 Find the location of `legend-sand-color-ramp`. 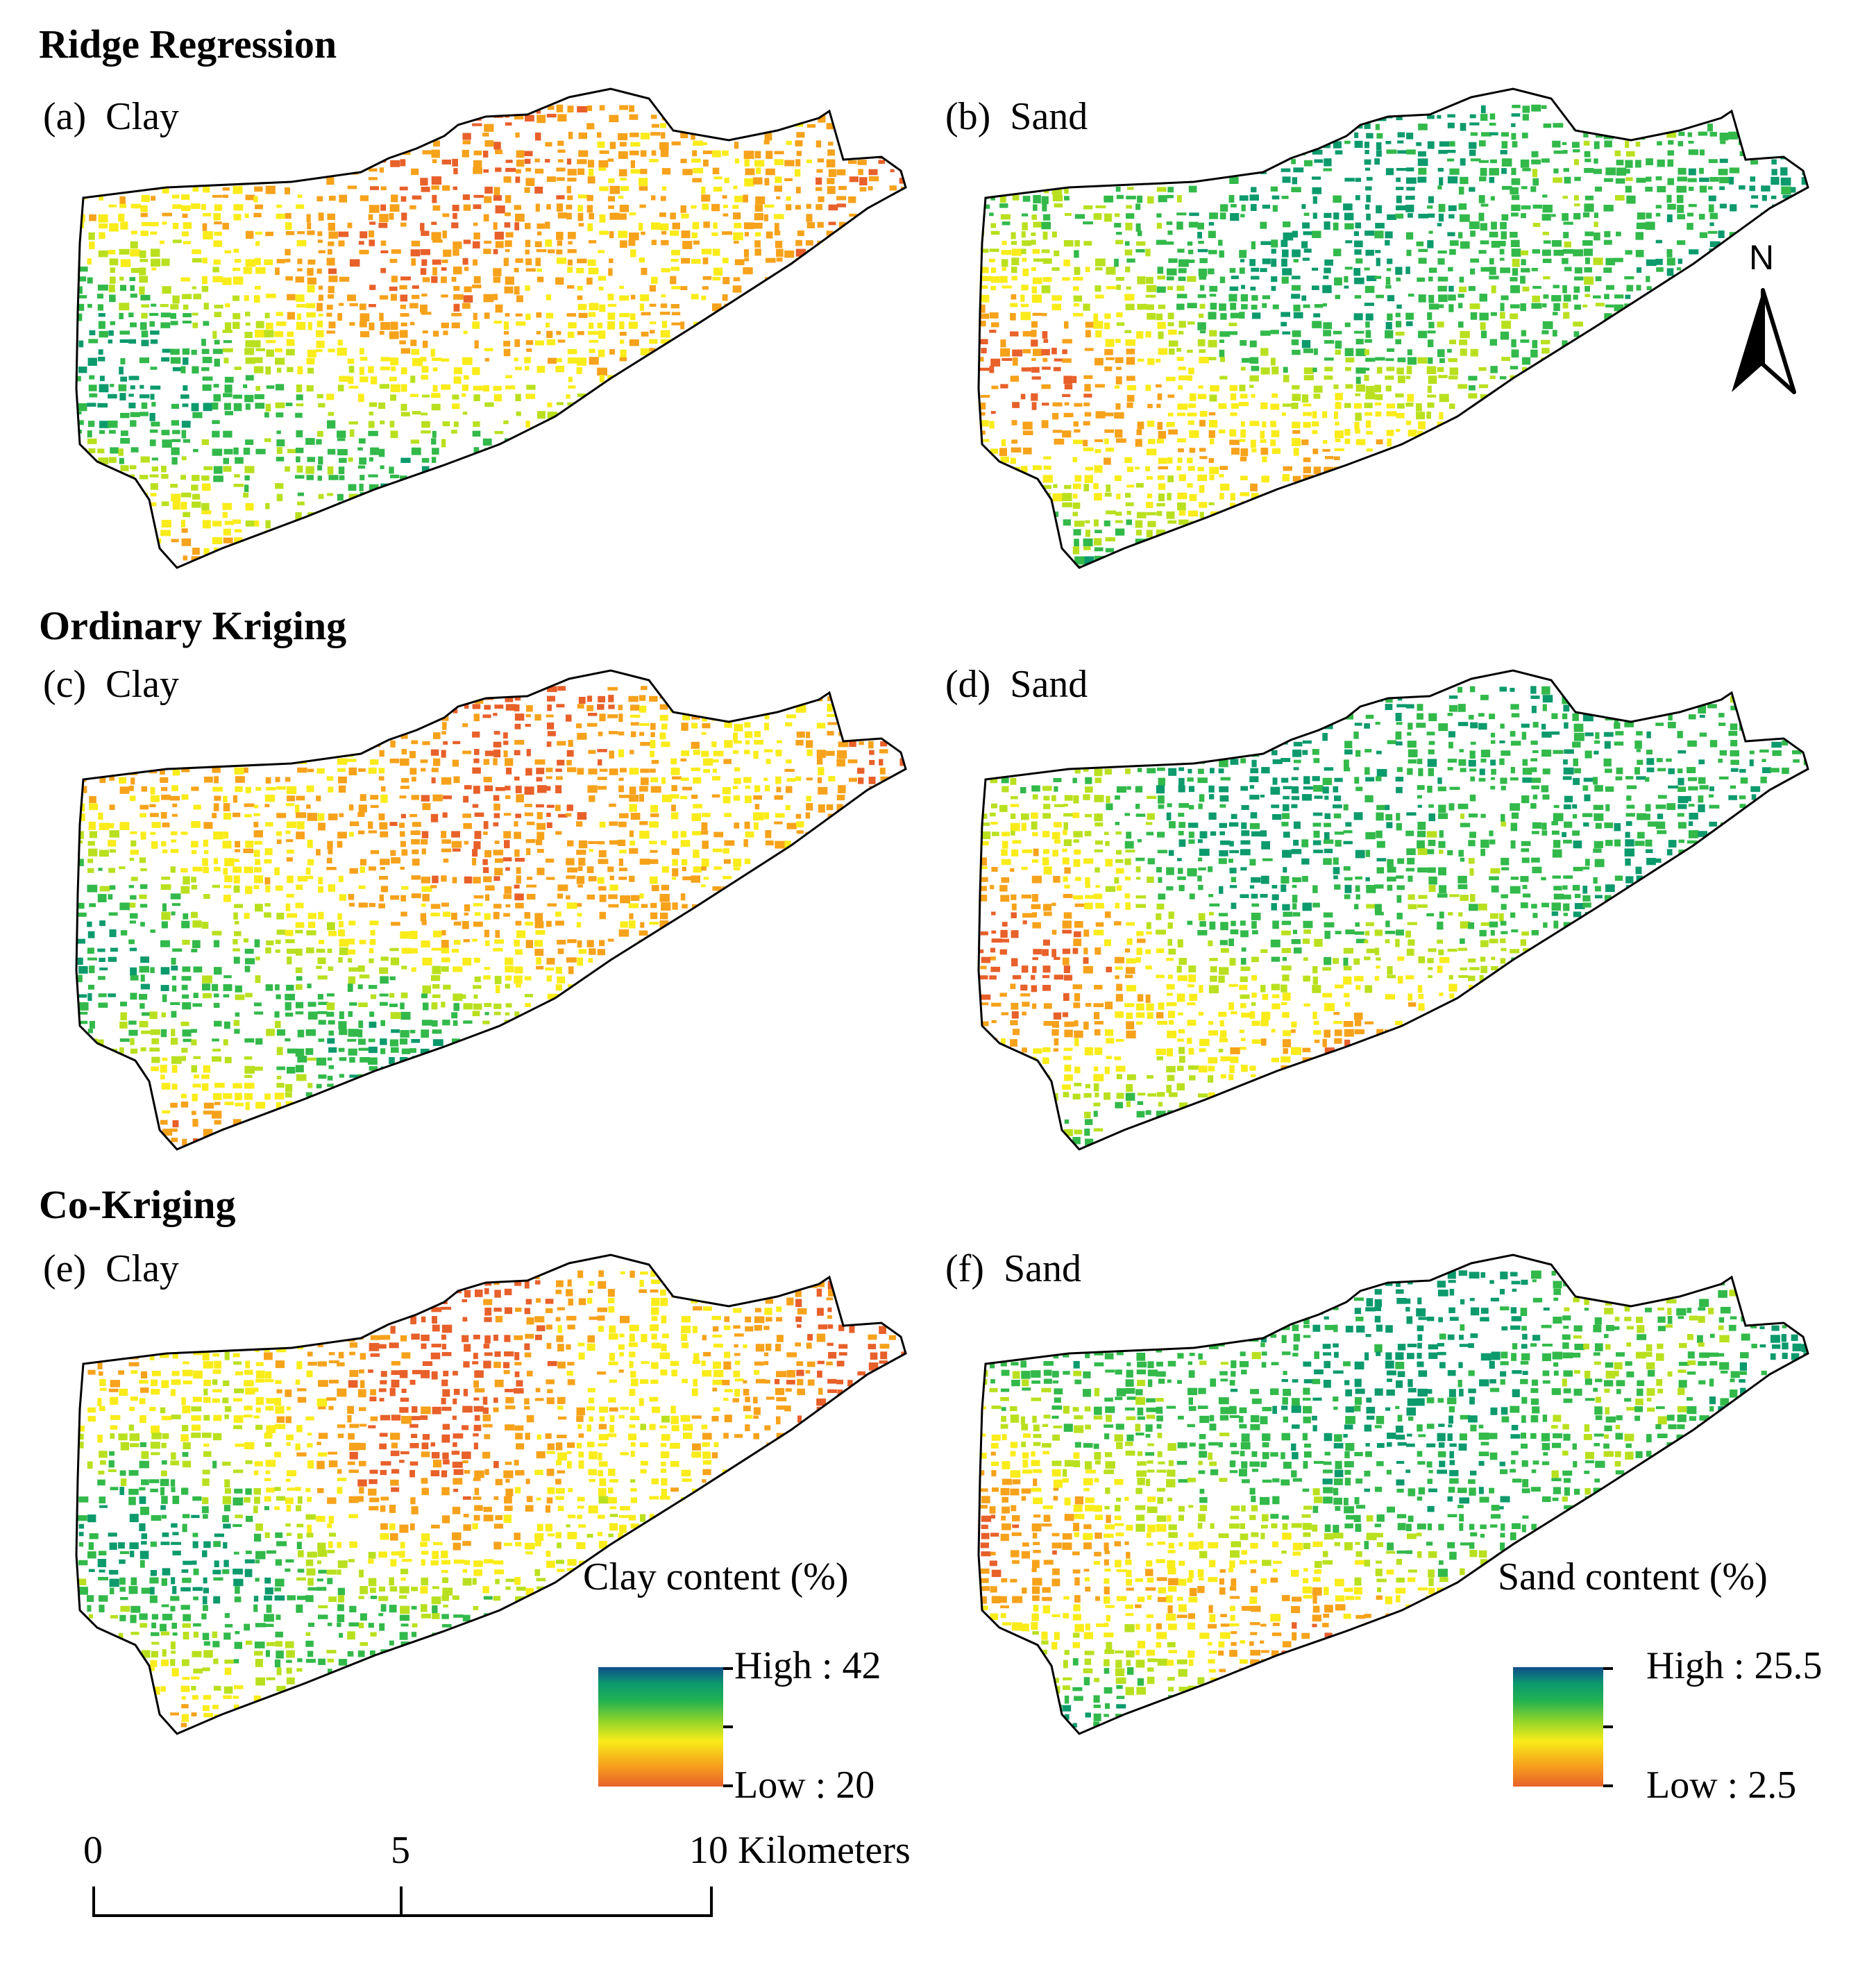

legend-sand-color-ramp is located at coordinates (1558, 1727).